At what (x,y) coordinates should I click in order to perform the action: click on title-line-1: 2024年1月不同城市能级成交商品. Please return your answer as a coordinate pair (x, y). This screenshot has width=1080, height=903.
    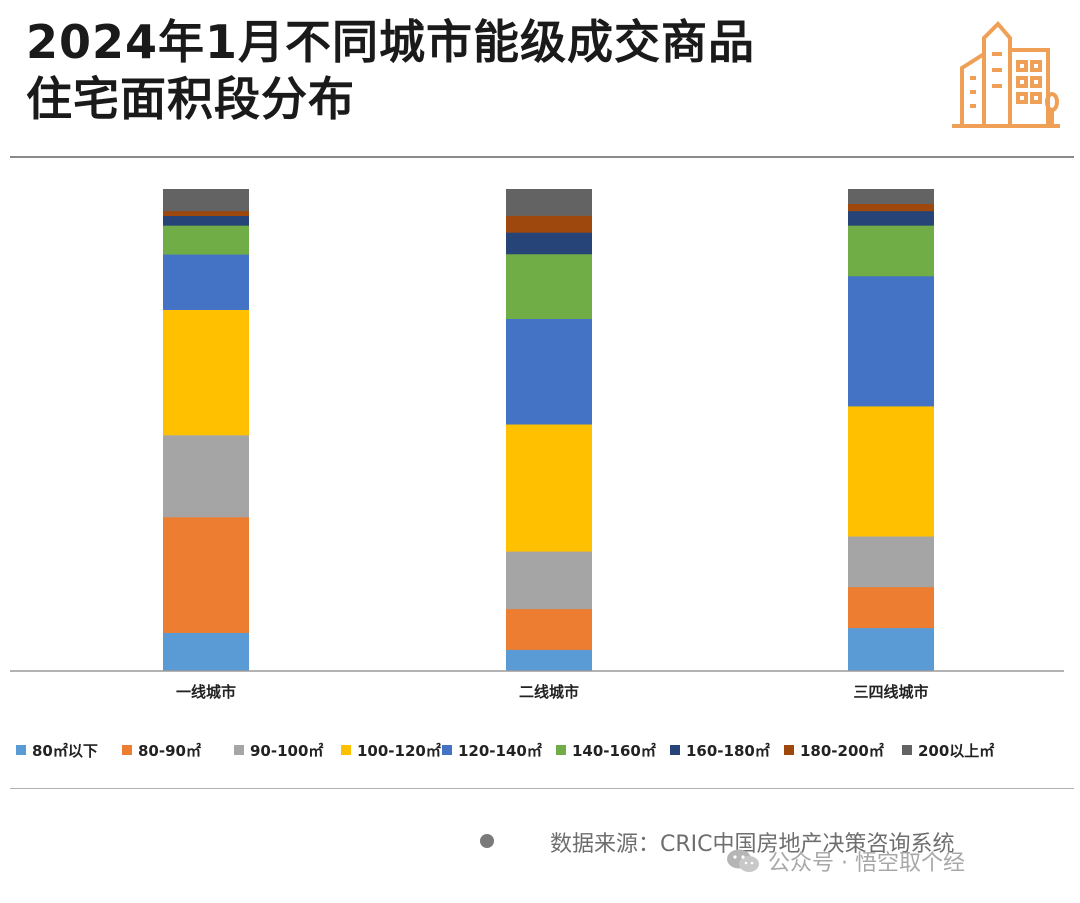
    Looking at the image, I should click on (391, 42).